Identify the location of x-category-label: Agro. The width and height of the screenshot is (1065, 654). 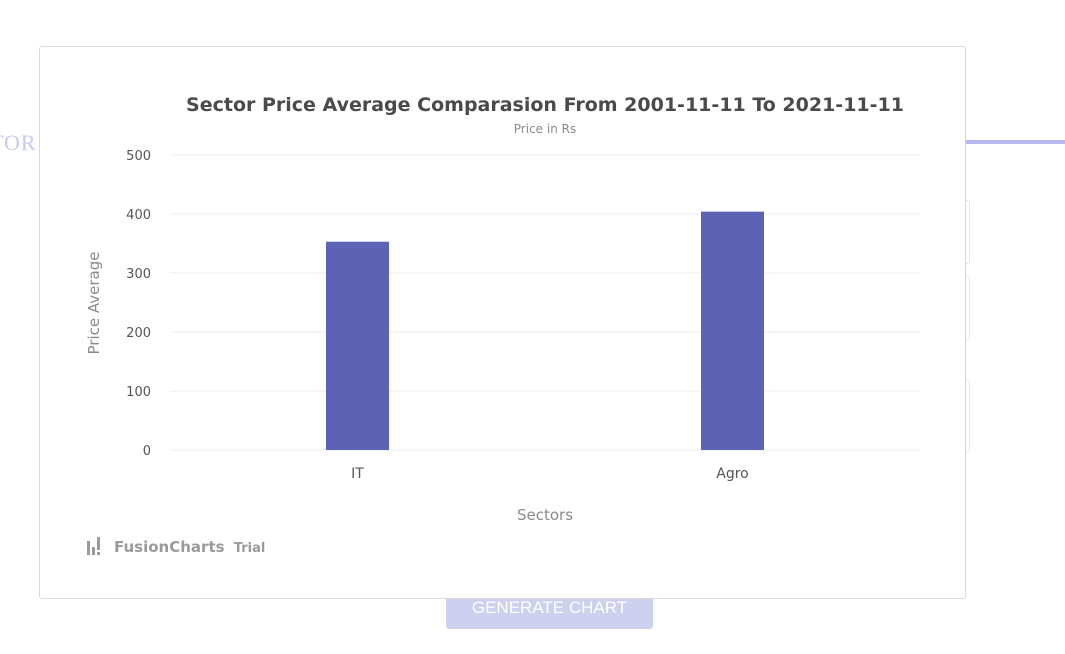
(732, 474).